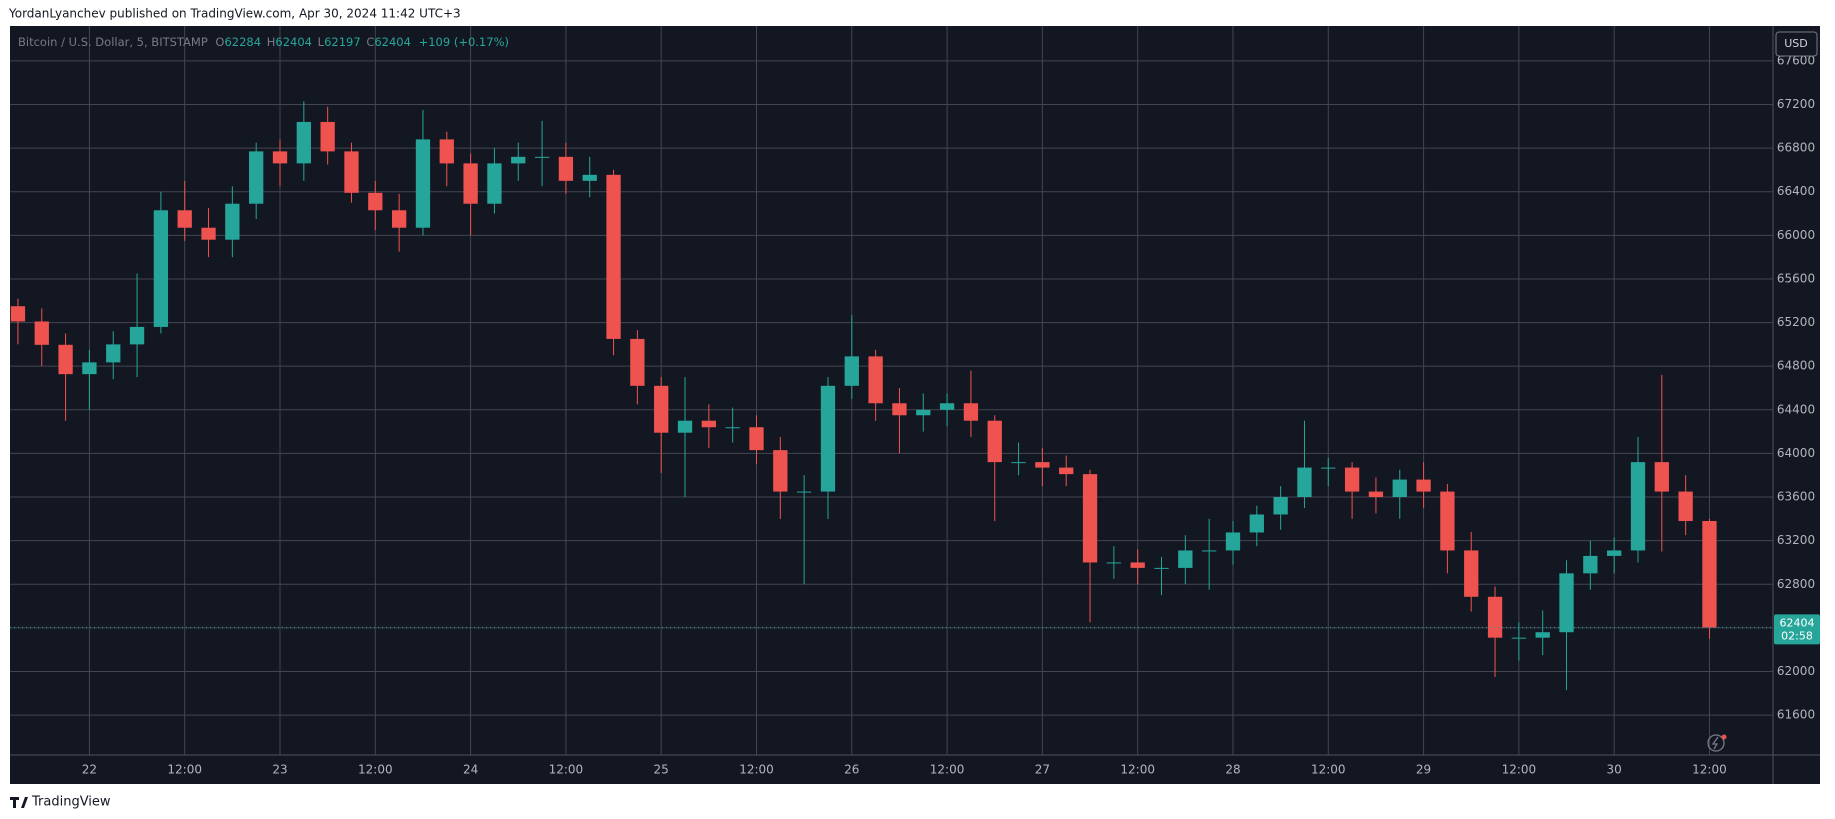 The height and width of the screenshot is (819, 1835). I want to click on y-tick-label: 62000, so click(1796, 671).